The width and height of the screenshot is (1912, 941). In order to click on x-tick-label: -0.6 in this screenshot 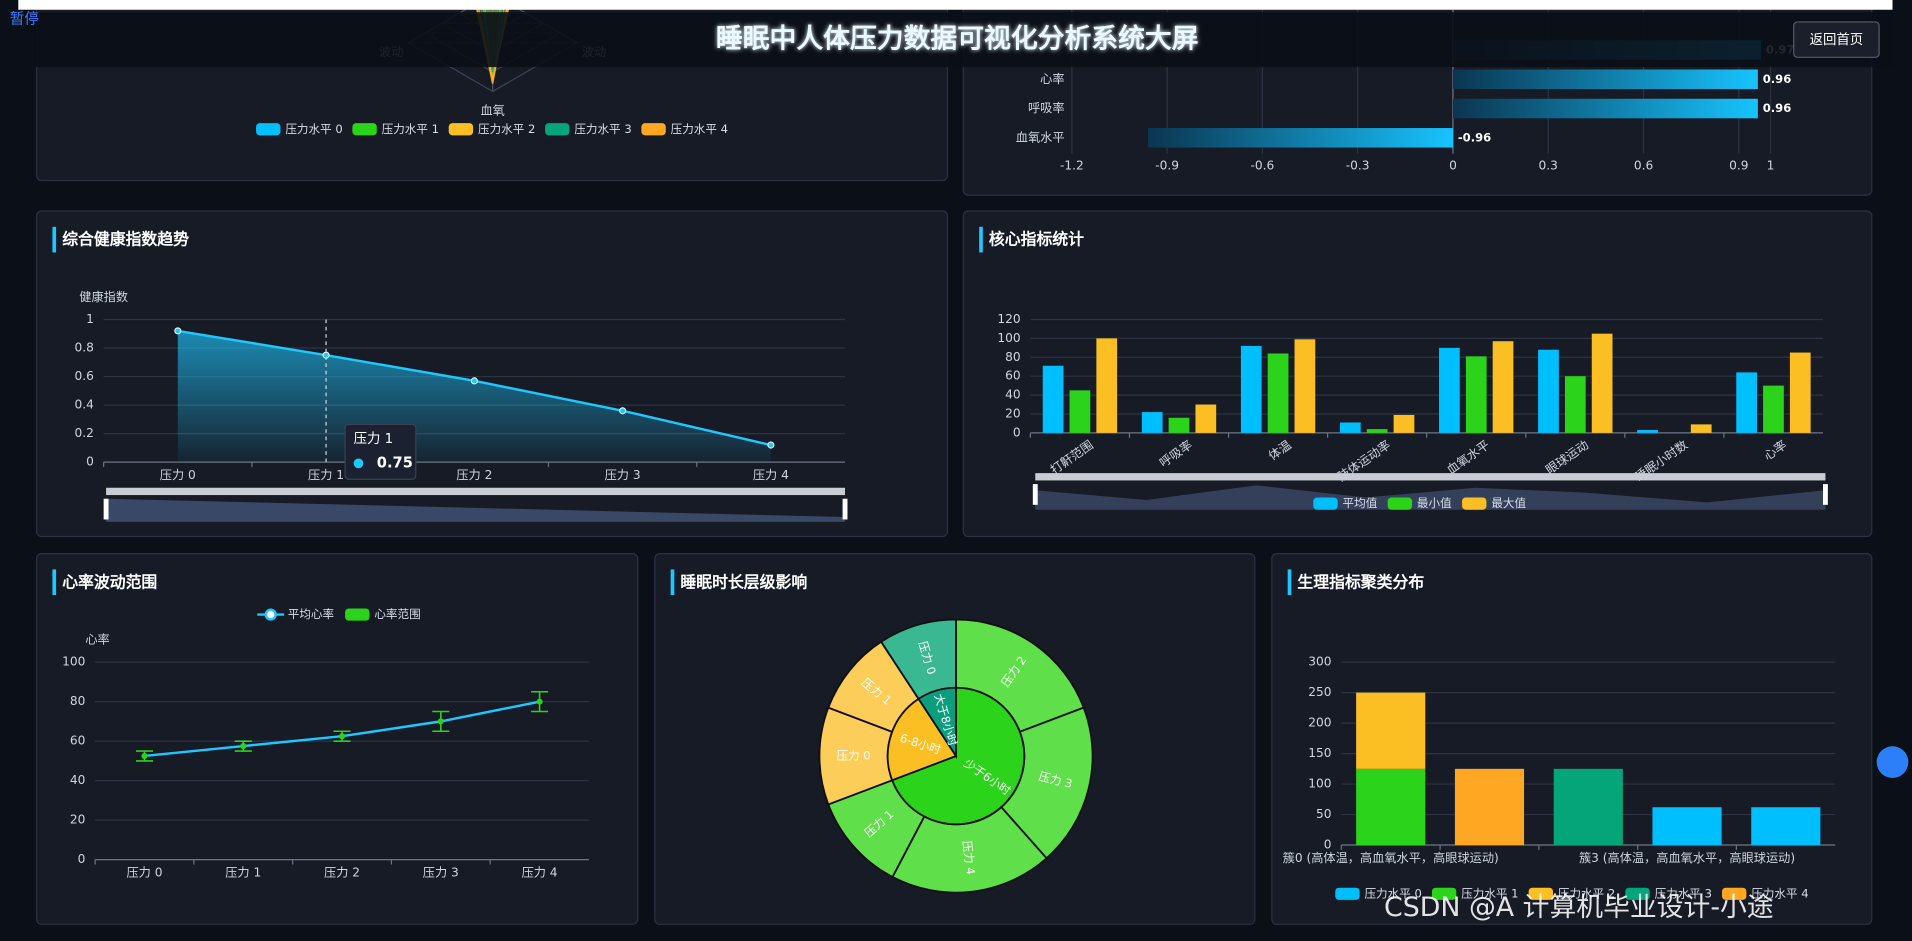, I will do `click(1263, 165)`.